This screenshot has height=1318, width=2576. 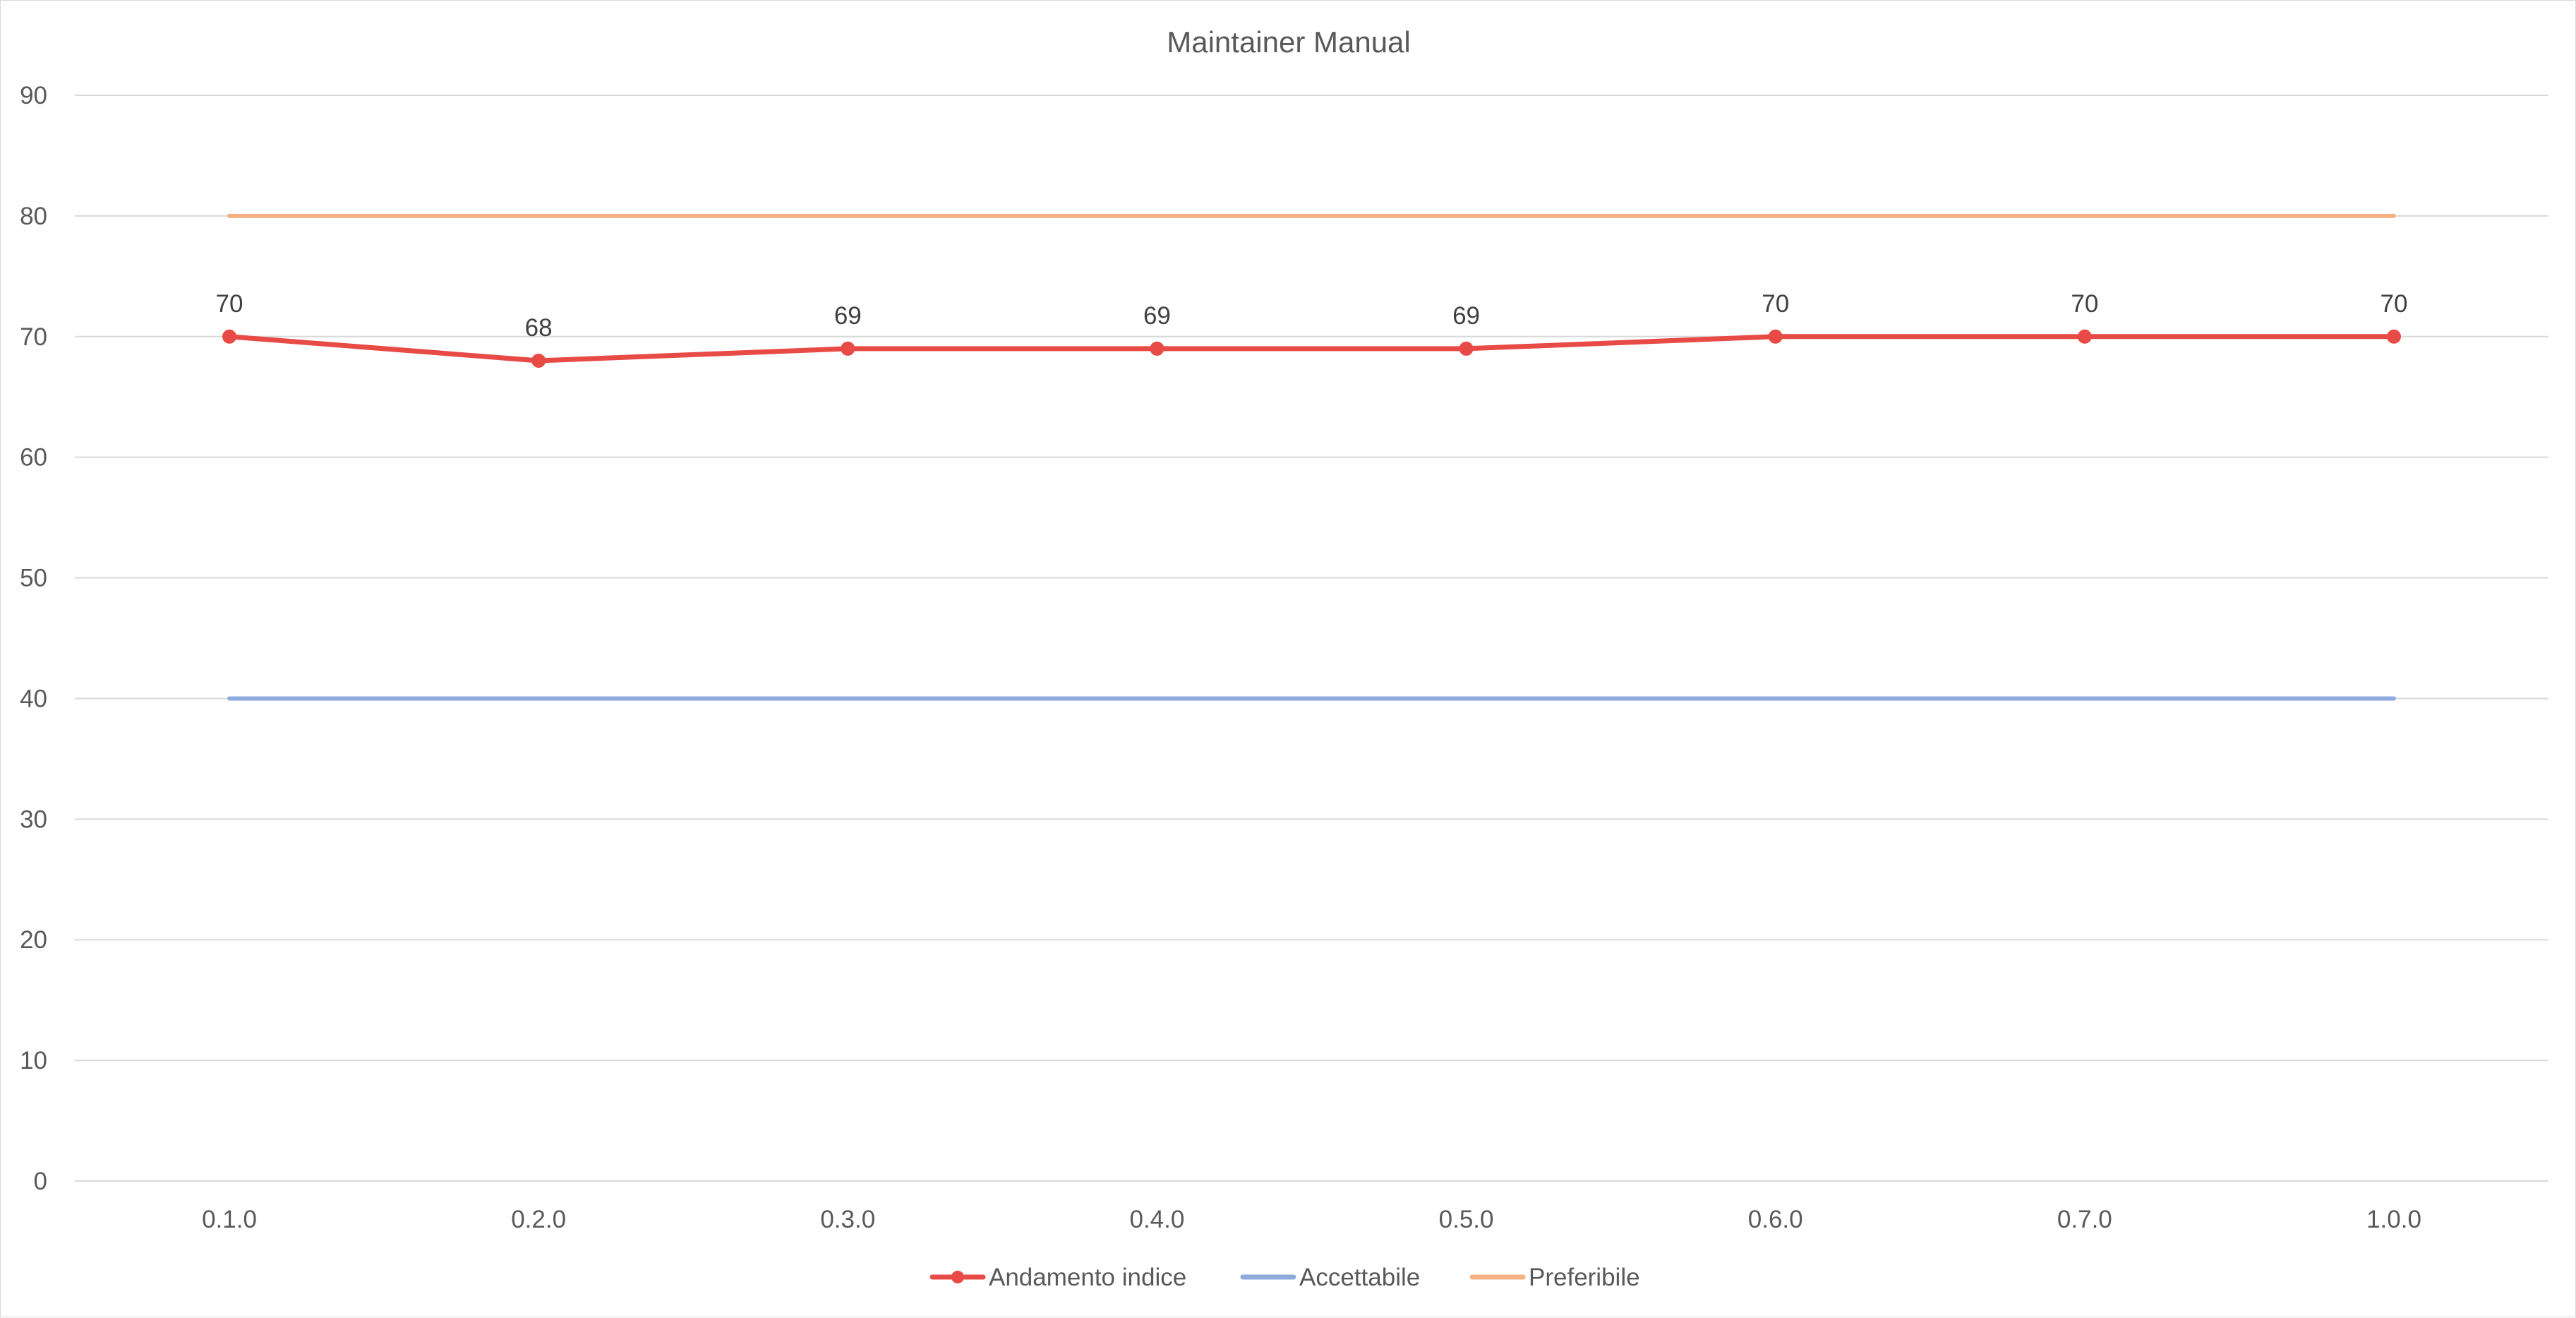 What do you see at coordinates (847, 1220) in the screenshot?
I see `x-tick-label: 0.3.0` at bounding box center [847, 1220].